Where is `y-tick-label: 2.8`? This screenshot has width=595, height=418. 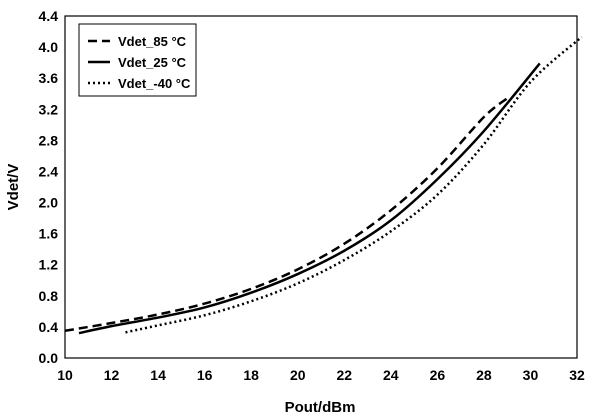
y-tick-label: 2.8 is located at coordinates (49, 140).